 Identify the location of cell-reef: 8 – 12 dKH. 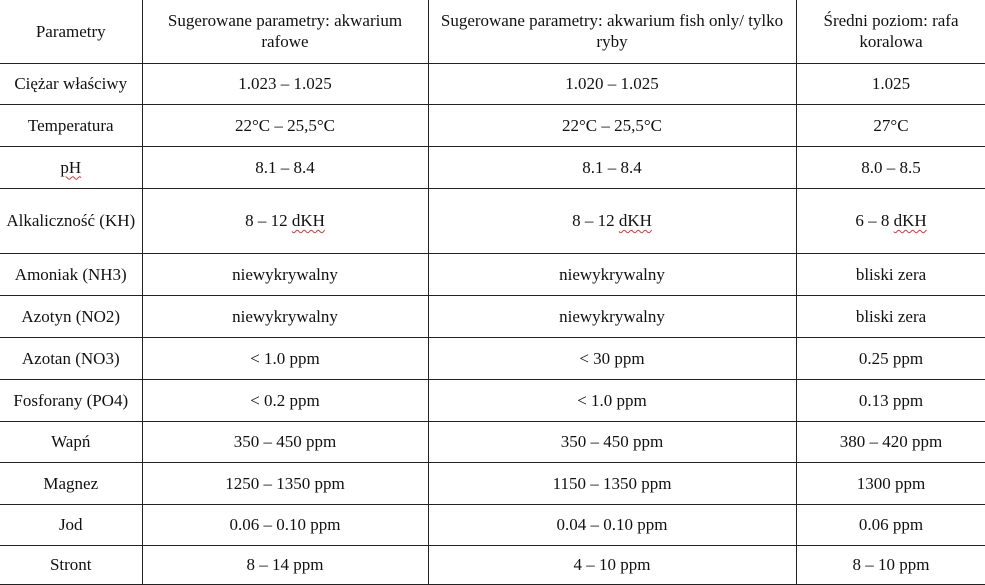
(285, 220).